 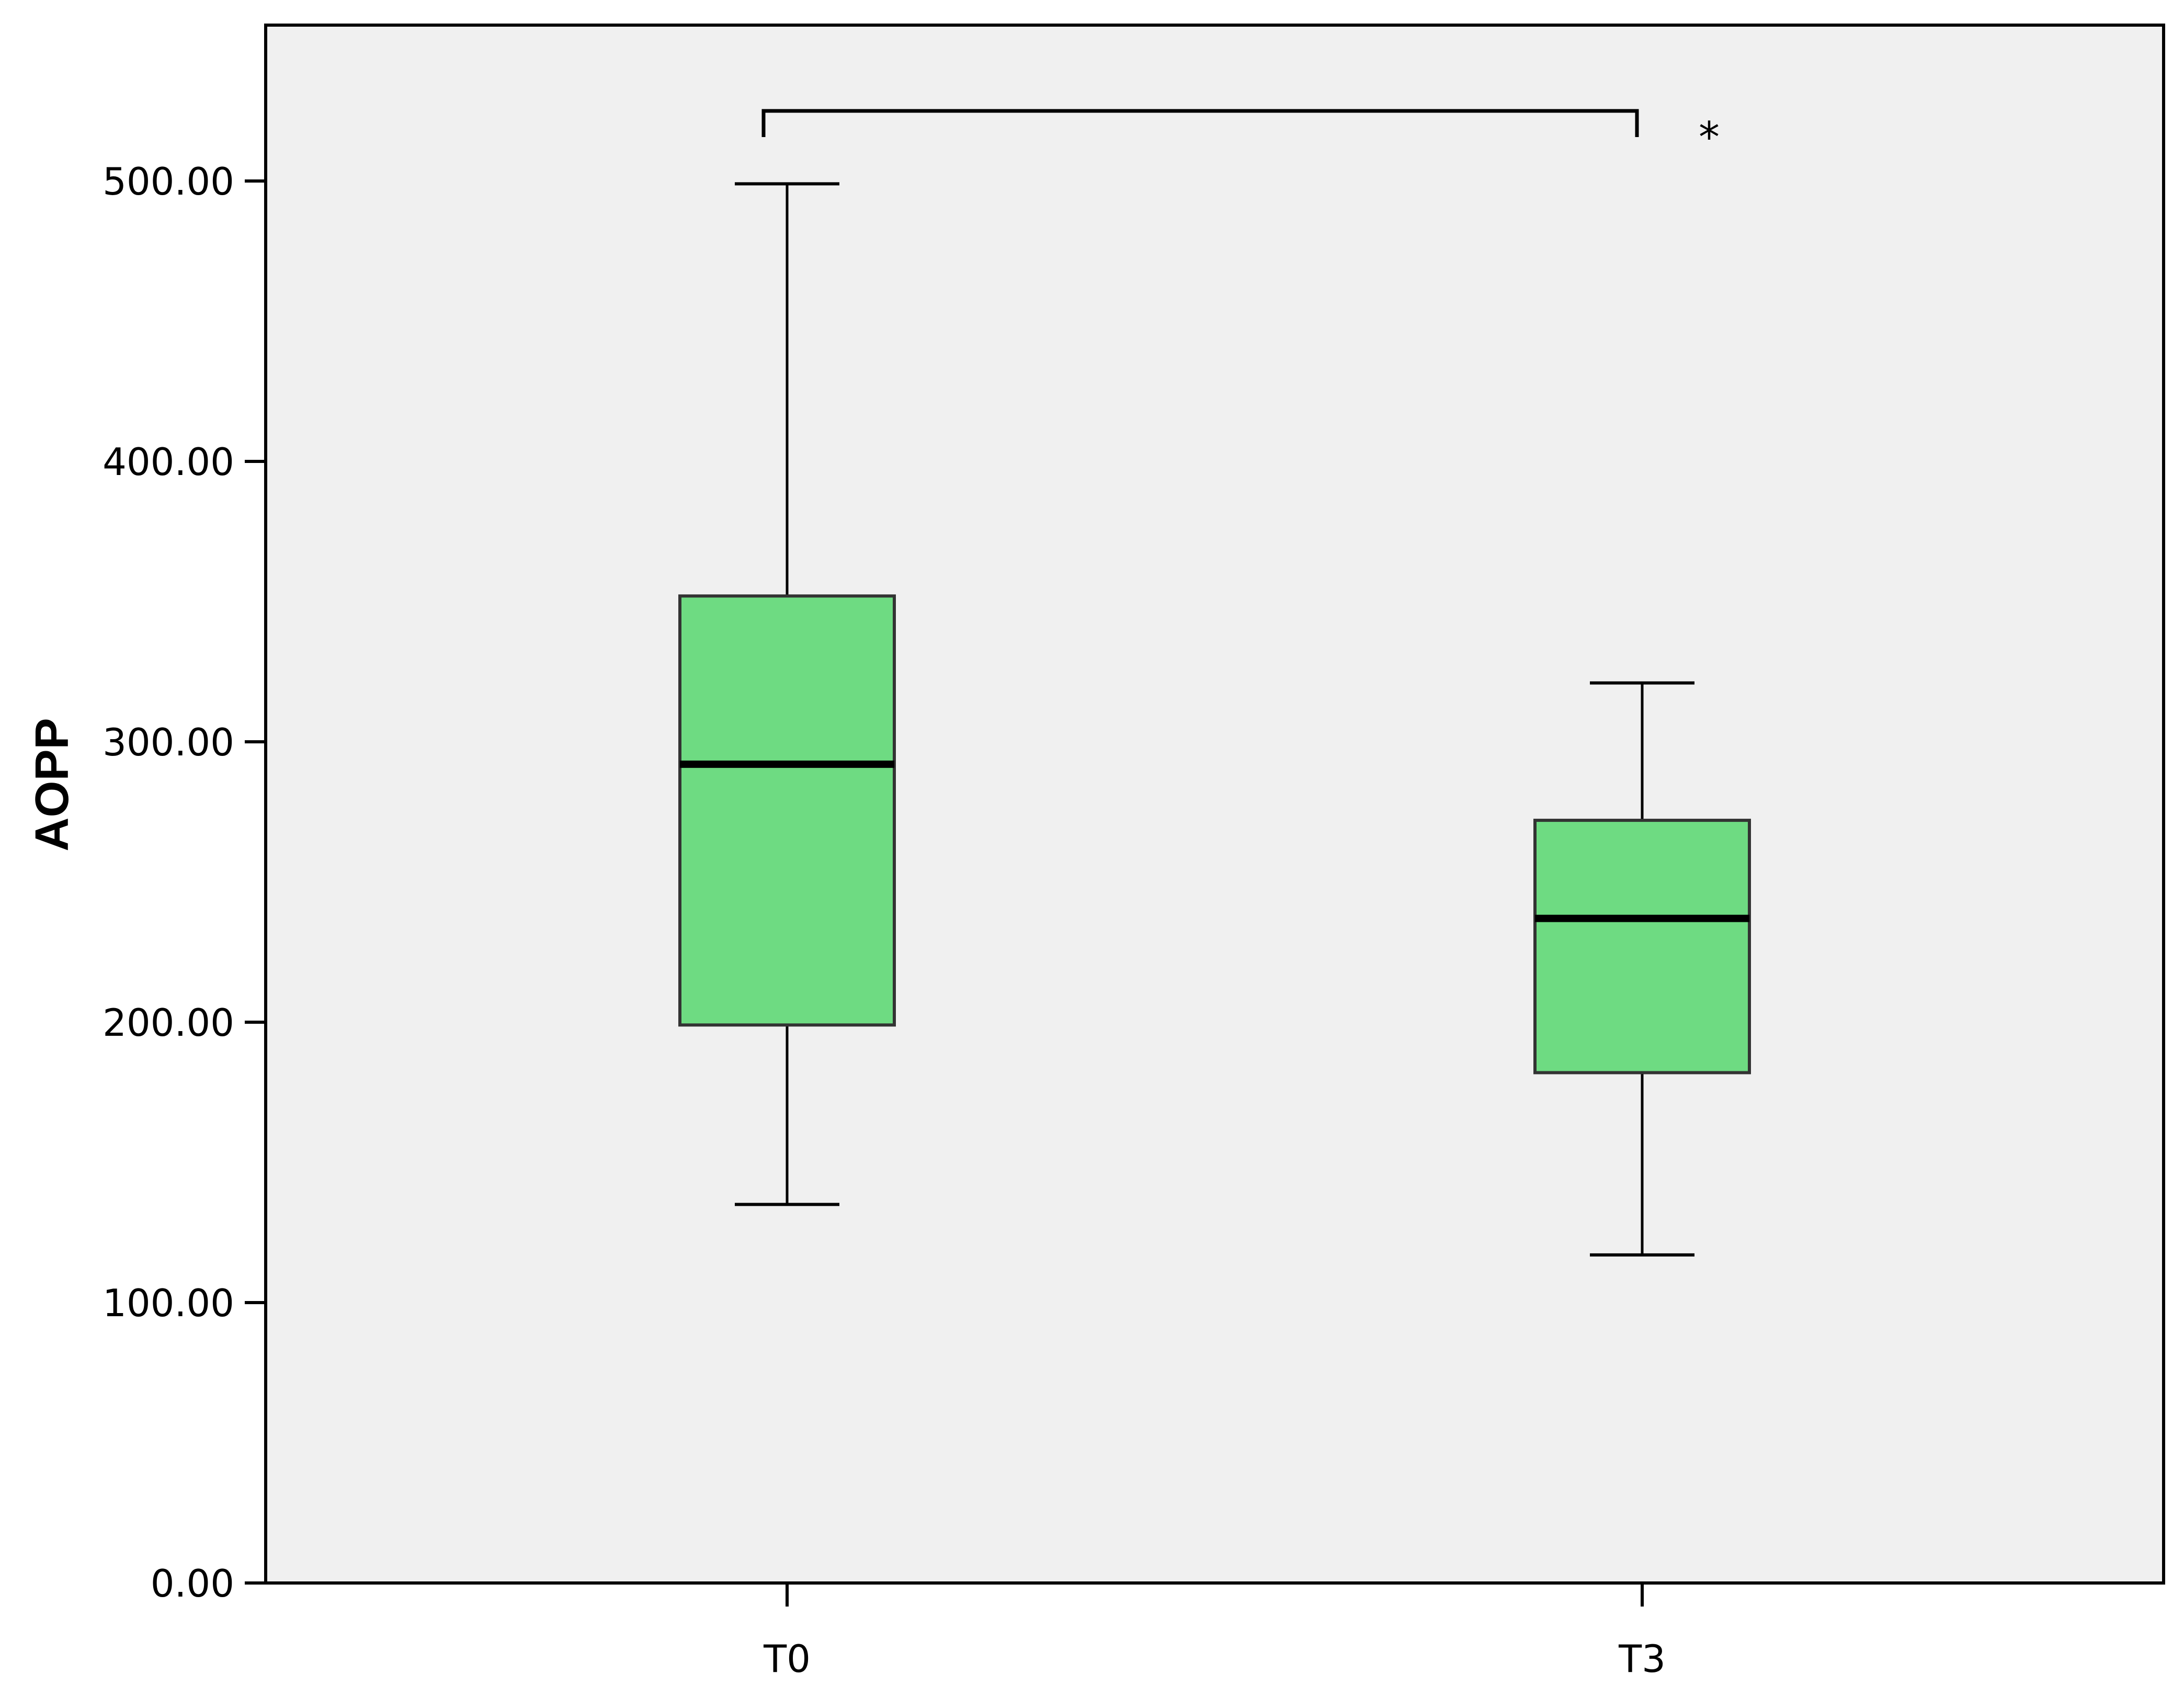 What do you see at coordinates (1214, 1632) in the screenshot?
I see `x-axis: T0 T3` at bounding box center [1214, 1632].